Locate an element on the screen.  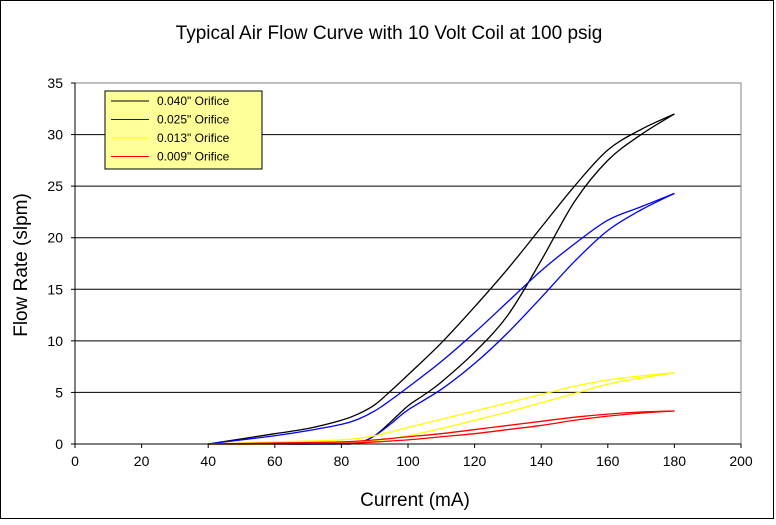
x-tick-label-0: 0 is located at coordinates (75, 461).